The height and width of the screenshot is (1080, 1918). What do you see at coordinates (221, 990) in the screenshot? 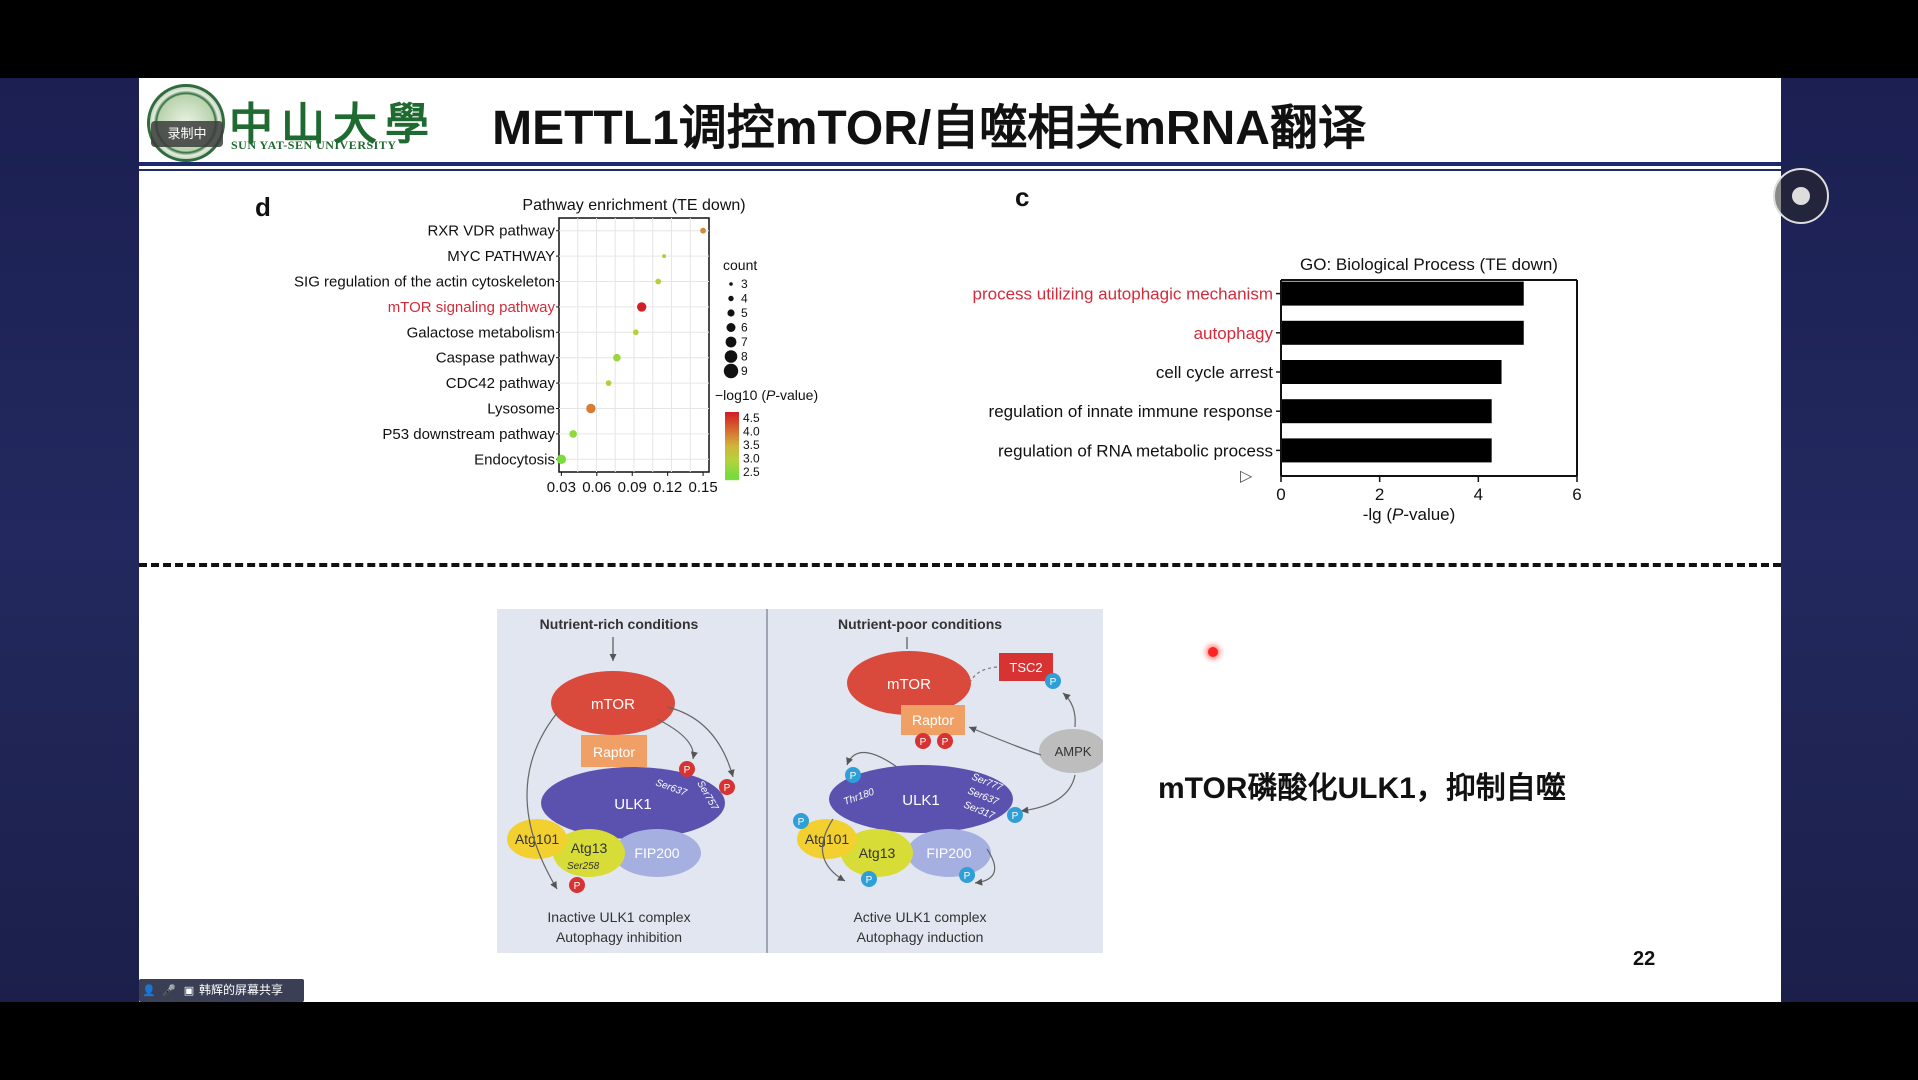
I see `screen-share-bar: 👤 🎤 ▣ 韩辉的屏幕共享` at bounding box center [221, 990].